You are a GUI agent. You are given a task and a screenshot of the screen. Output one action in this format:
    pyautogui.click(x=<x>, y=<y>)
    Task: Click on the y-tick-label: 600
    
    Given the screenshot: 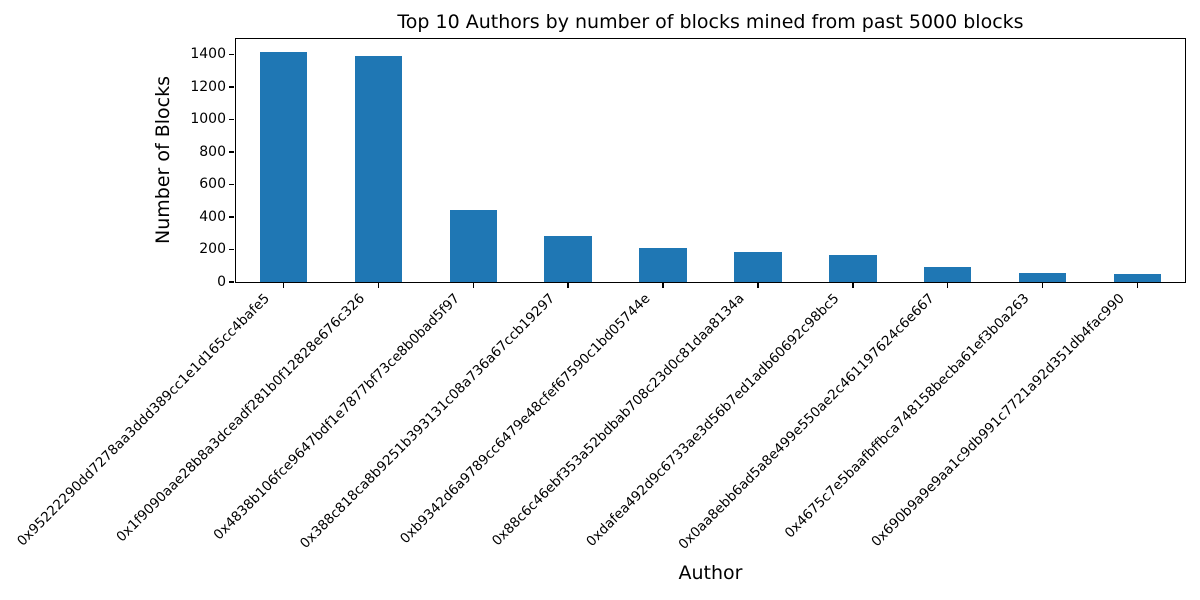 What is the action you would take?
    pyautogui.click(x=212, y=184)
    